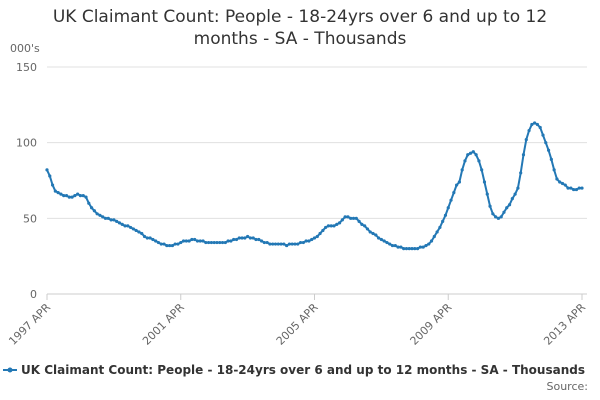 The height and width of the screenshot is (400, 600). I want to click on x-tick-label: 2001 APR, so click(163, 324).